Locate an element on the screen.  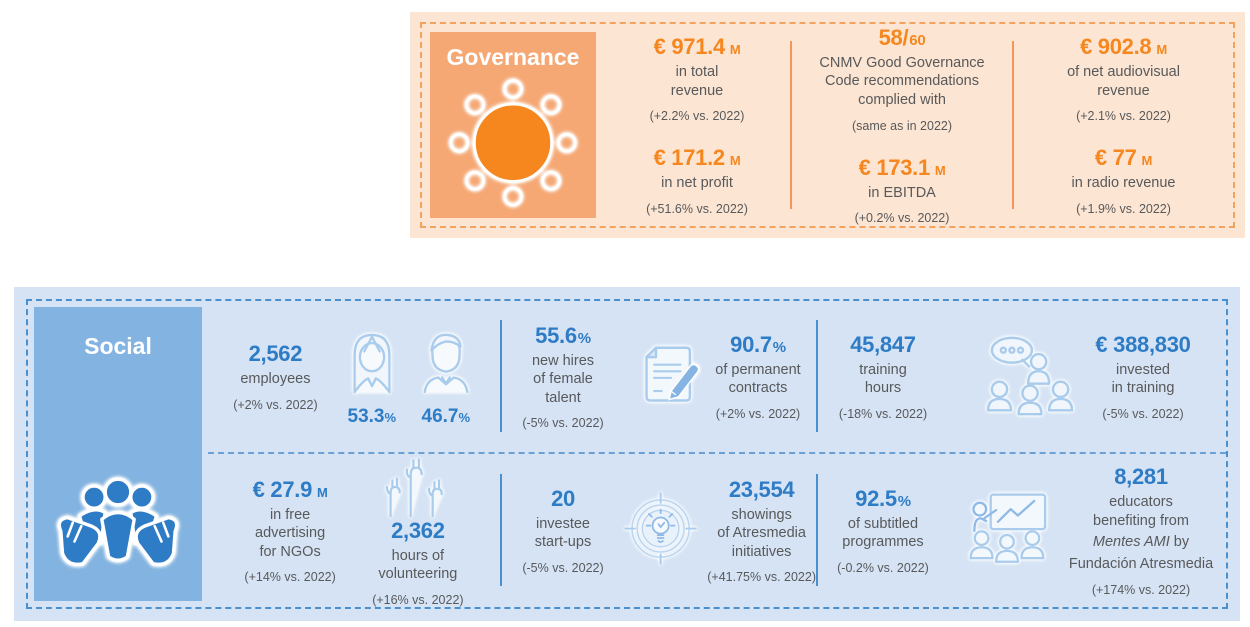
gender-female: 53.3% is located at coordinates (372, 376).